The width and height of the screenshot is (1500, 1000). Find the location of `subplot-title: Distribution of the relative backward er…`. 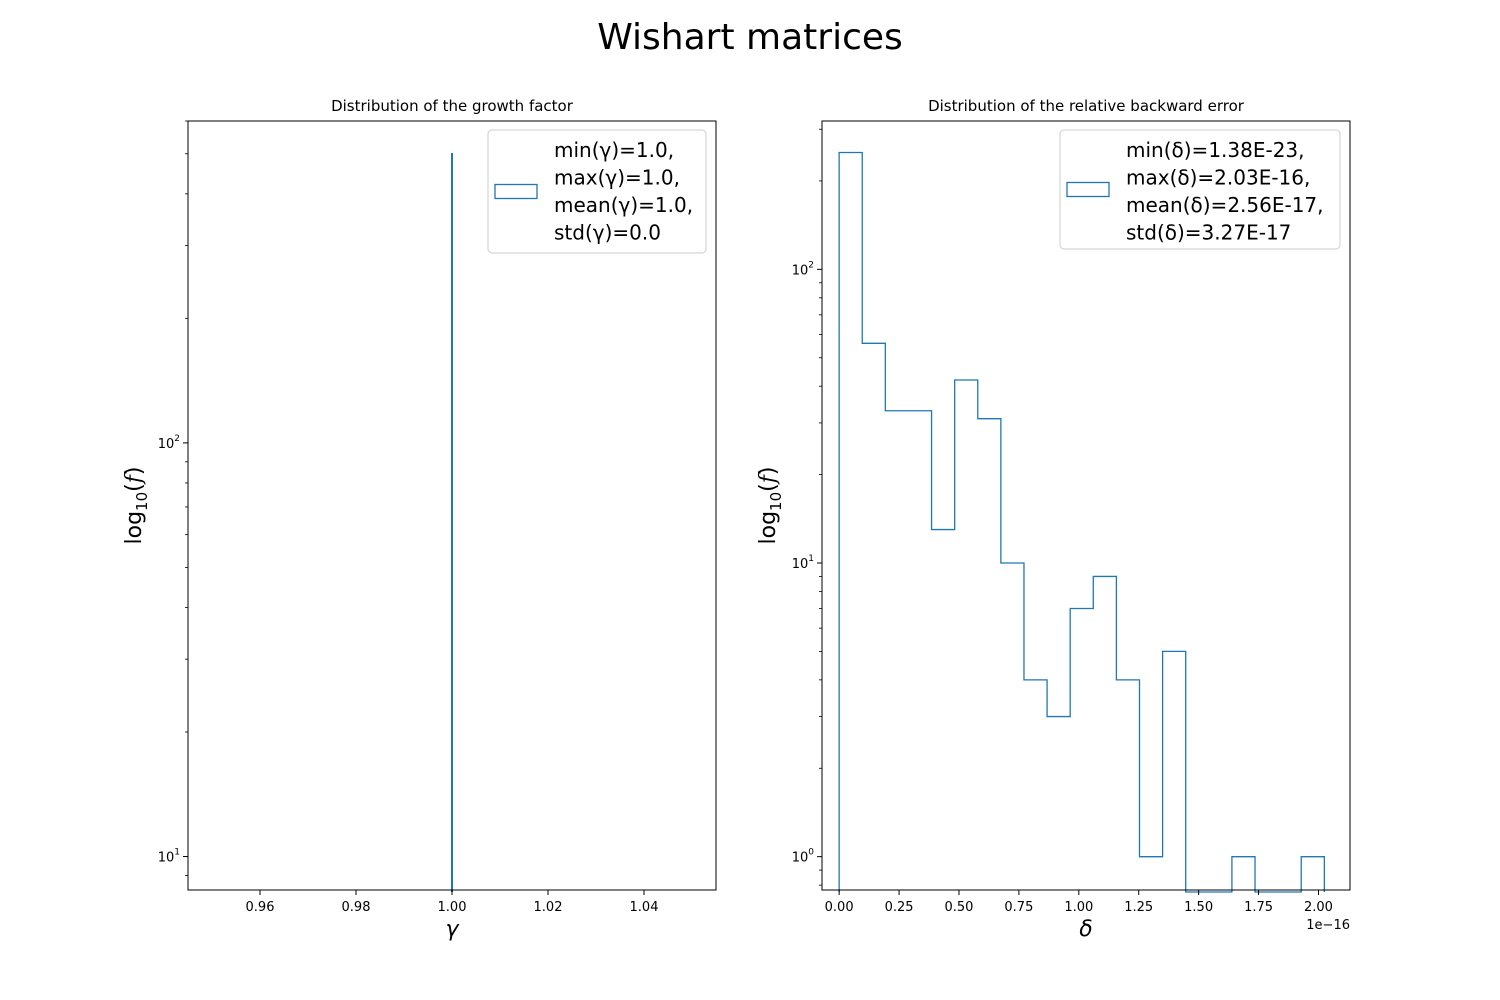

subplot-title: Distribution of the relative backward er… is located at coordinates (1086, 106).